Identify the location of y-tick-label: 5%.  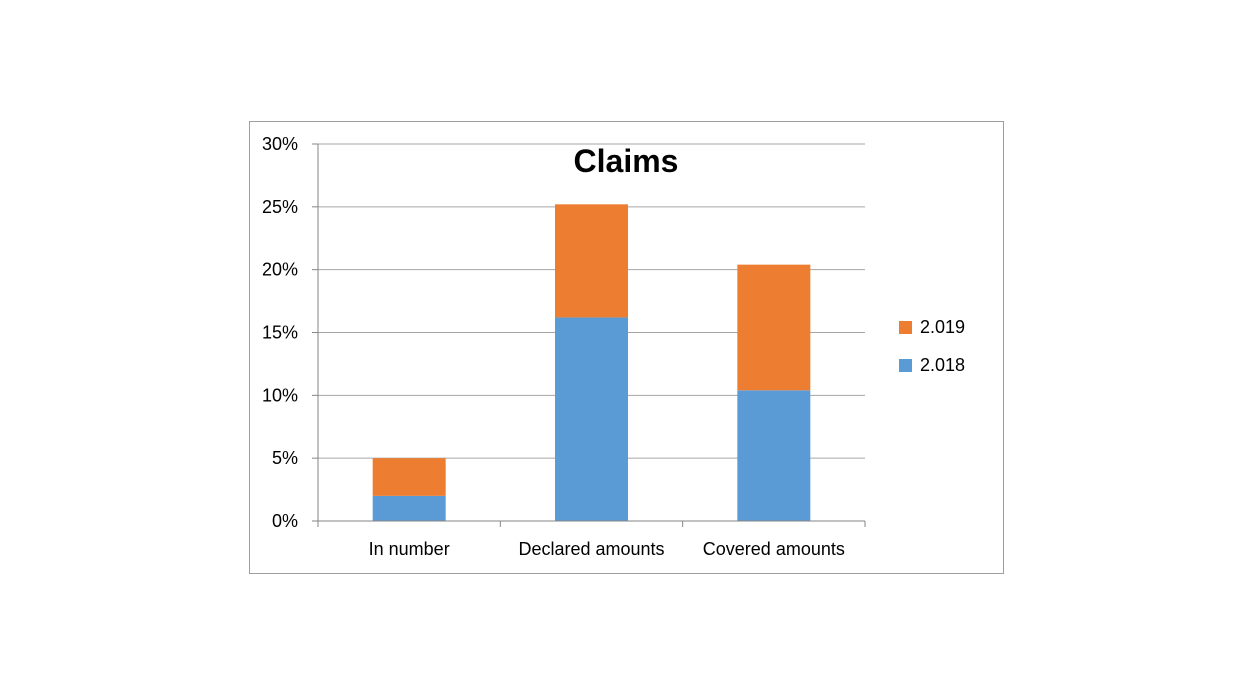
(285, 458).